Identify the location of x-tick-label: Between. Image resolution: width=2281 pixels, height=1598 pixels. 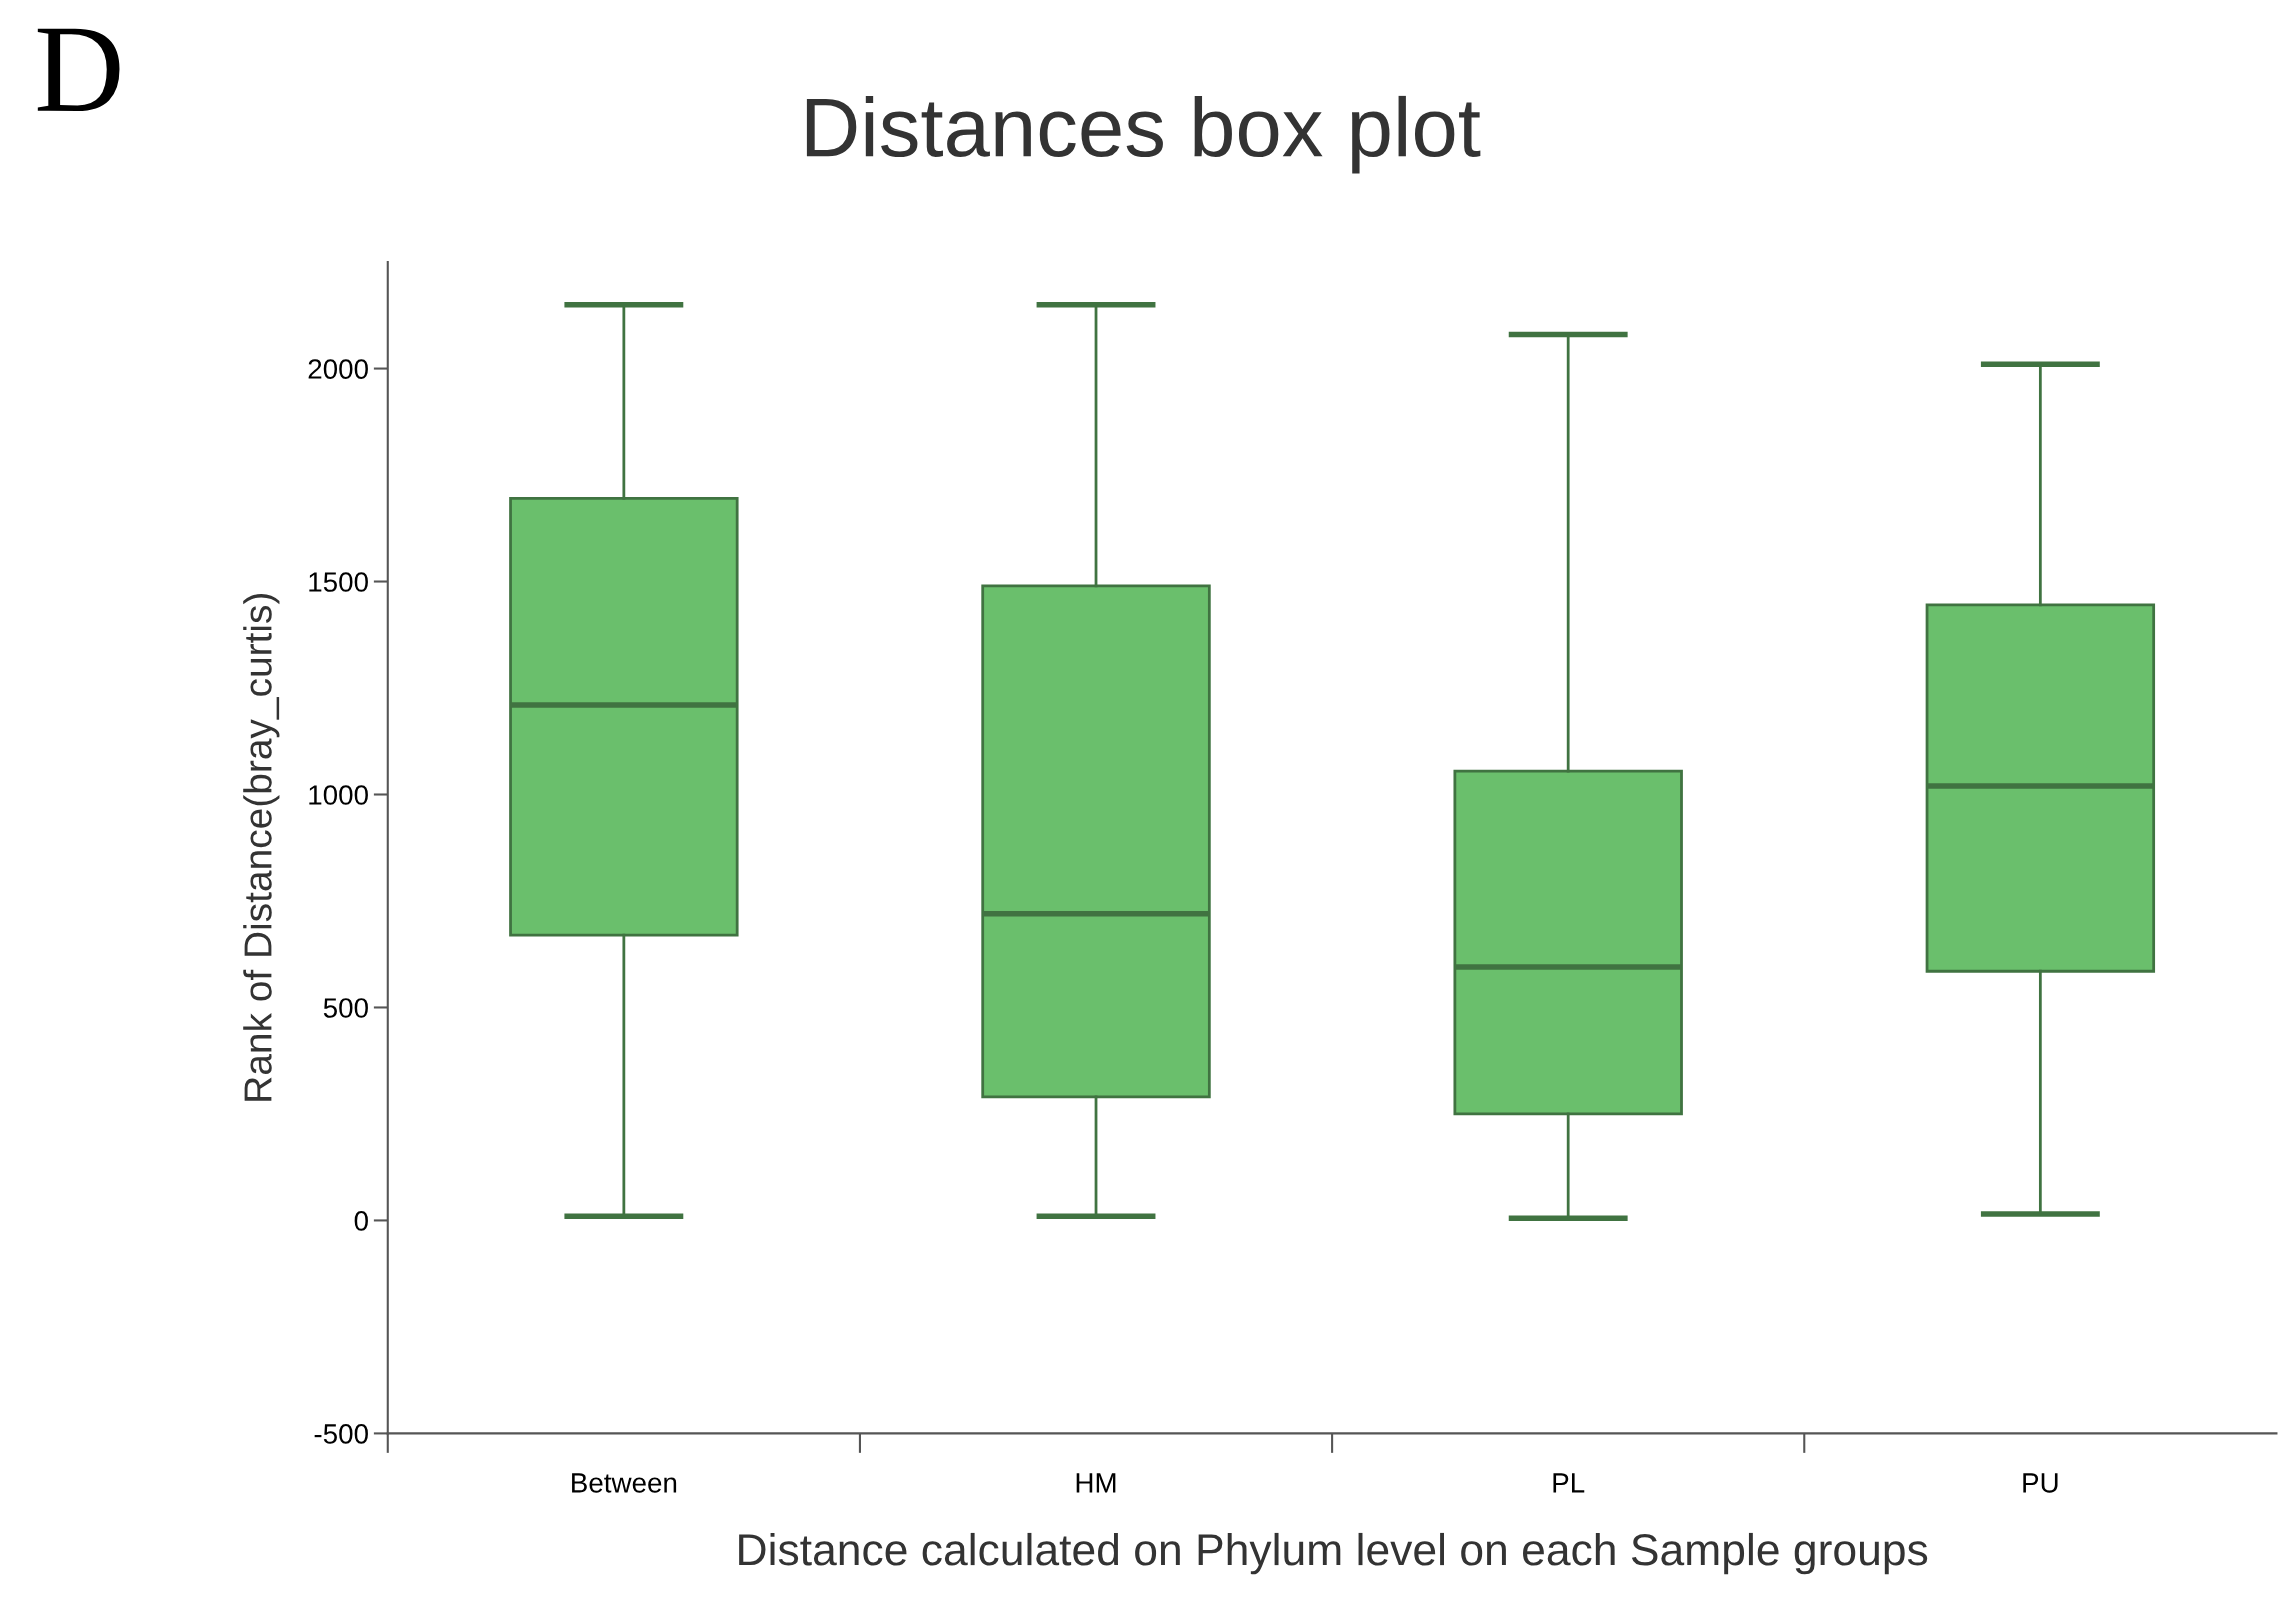
(624, 1483).